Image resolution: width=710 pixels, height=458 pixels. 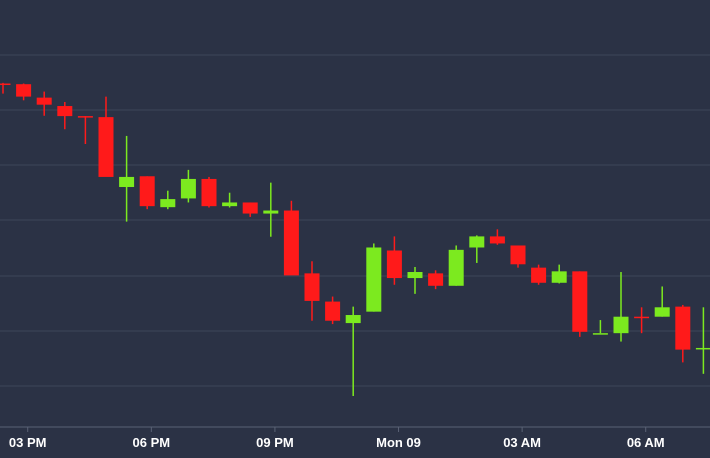 What do you see at coordinates (398, 442) in the screenshot?
I see `x-tick-label: Mon 09` at bounding box center [398, 442].